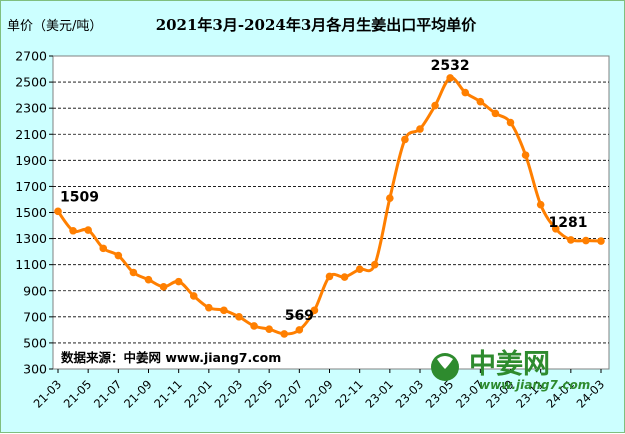 The height and width of the screenshot is (434, 625). I want to click on x-tick-label: 23-01, so click(379, 394).